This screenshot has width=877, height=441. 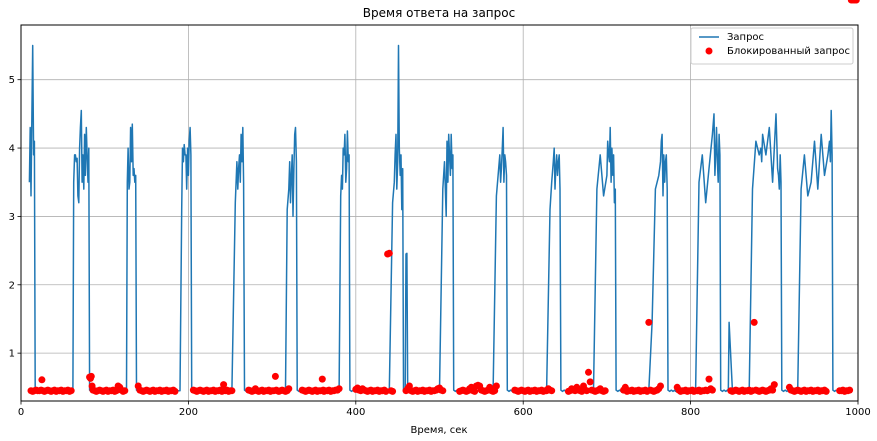 I want to click on chart-title: Время ответа на запрос, so click(x=439, y=13).